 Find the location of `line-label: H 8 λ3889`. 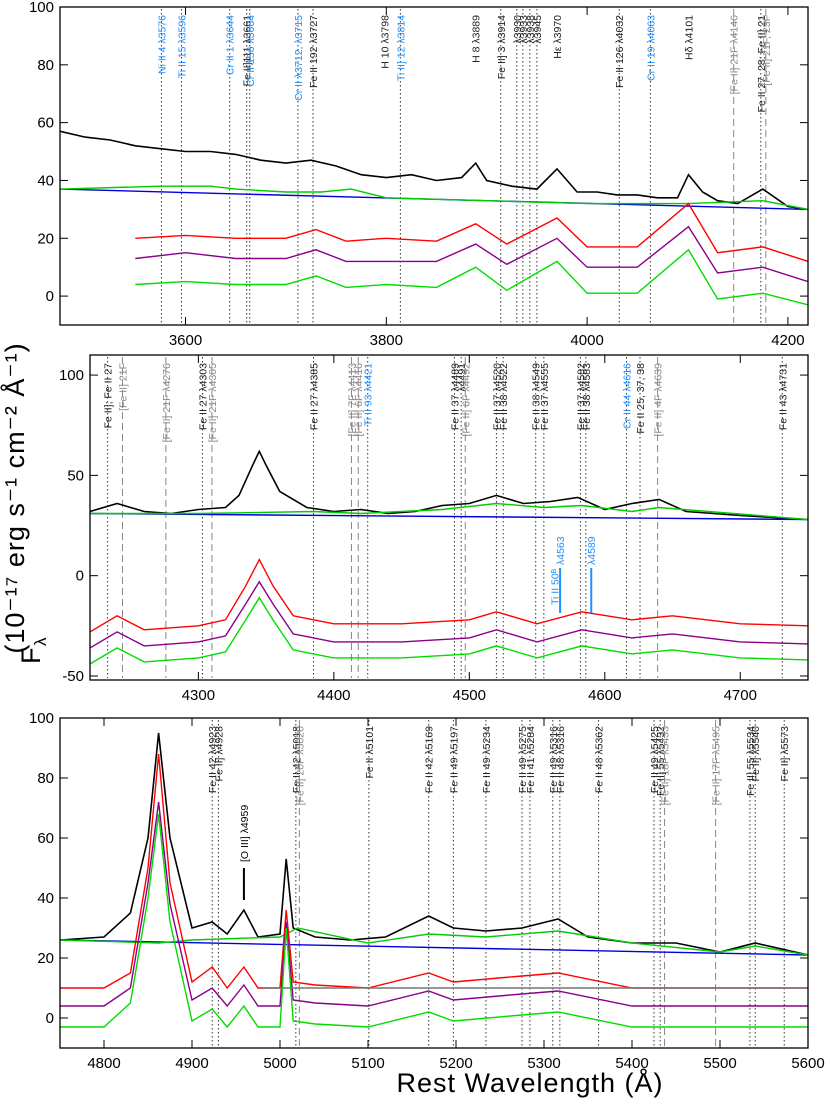

line-label: H 8 λ3889 is located at coordinates (477, 39).